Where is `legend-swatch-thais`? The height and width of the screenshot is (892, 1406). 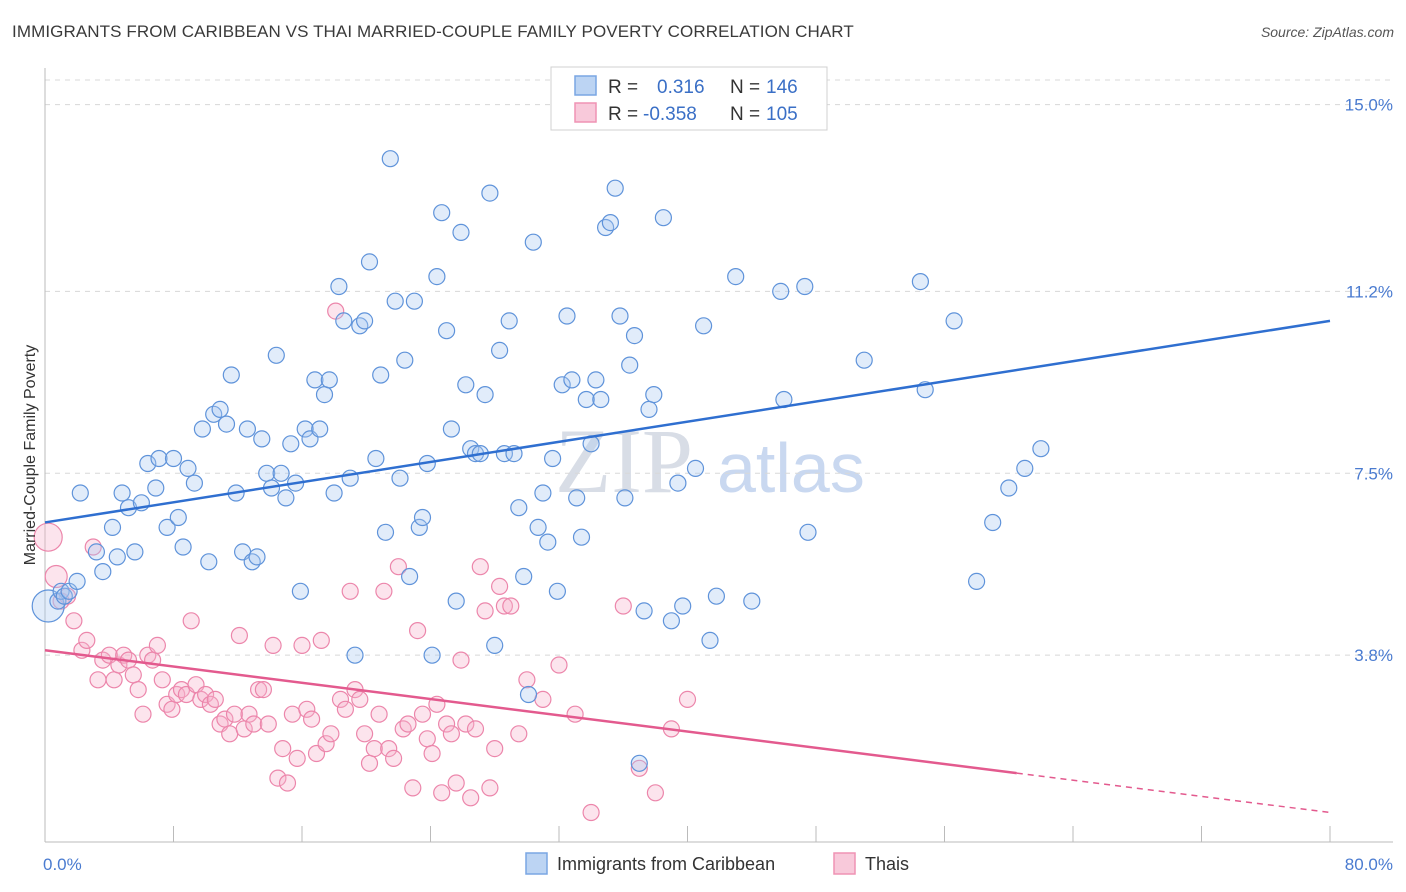
legend-swatch-thais is located at coordinates (585, 112).